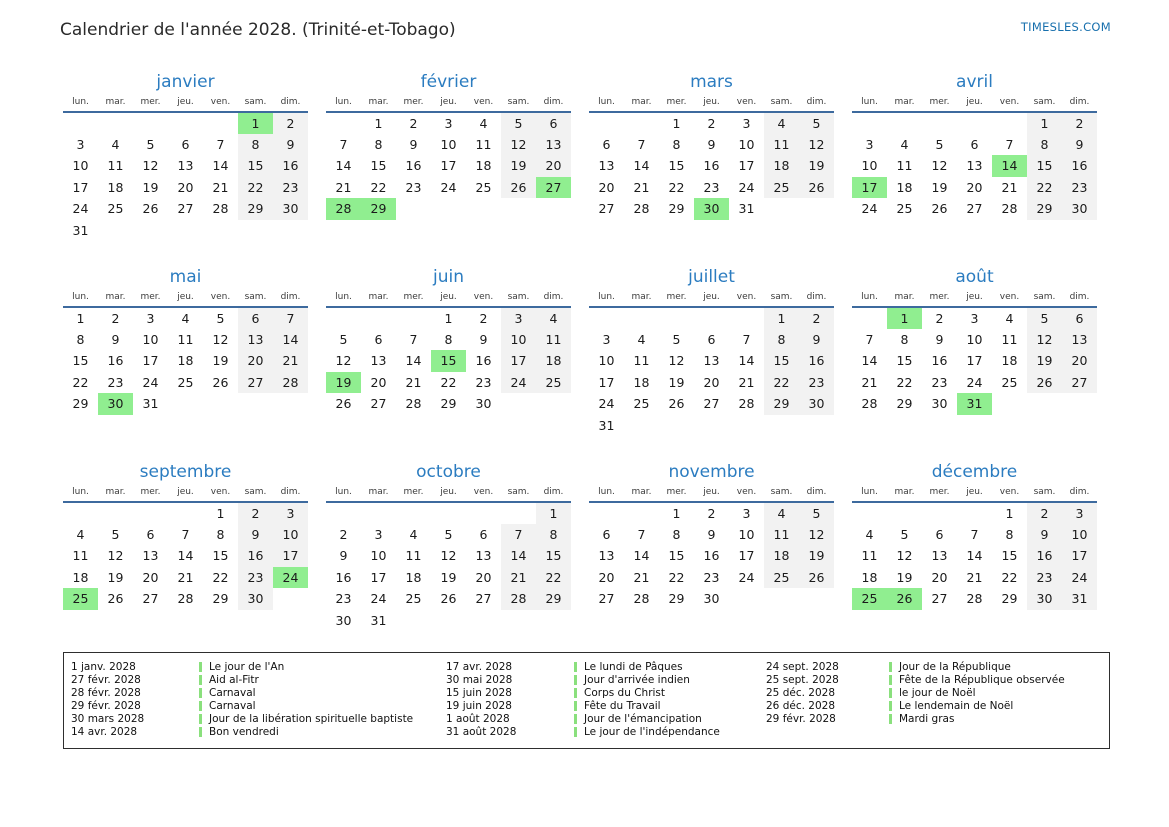 Image resolution: width=1169 pixels, height=827 pixels. I want to click on week-row: 26 27 28 29 30, so click(448, 404).